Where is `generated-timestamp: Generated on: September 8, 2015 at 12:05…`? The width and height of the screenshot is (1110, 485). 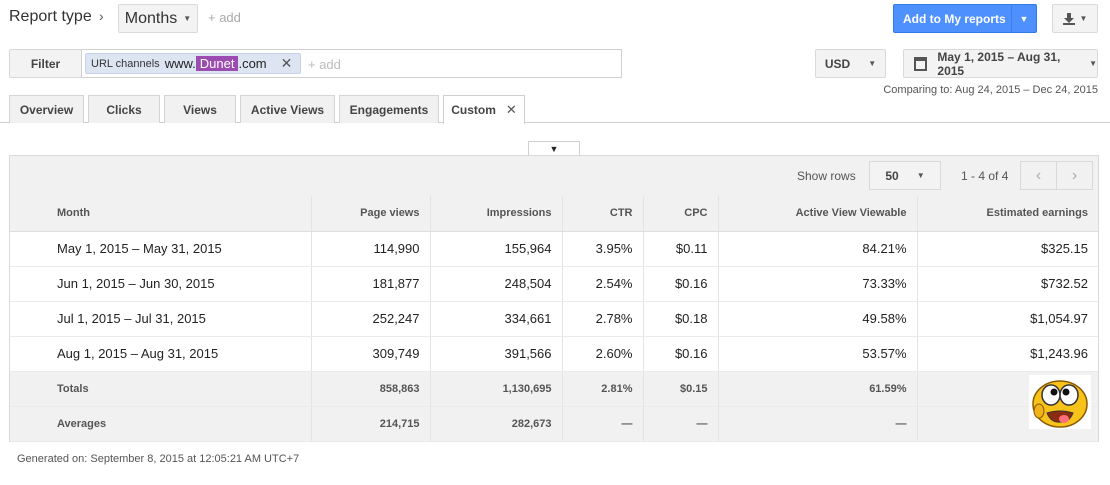 generated-timestamp: Generated on: September 8, 2015 at 12:05… is located at coordinates (158, 459).